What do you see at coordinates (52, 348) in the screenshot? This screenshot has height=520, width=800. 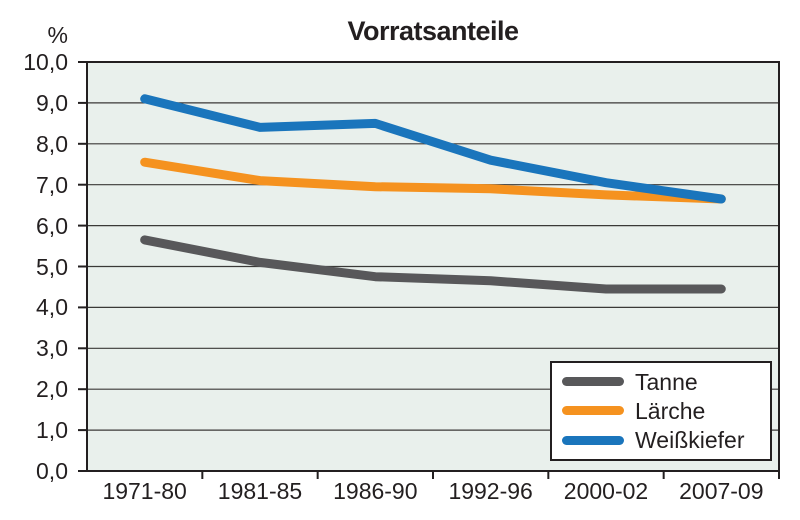 I see `y-tick-label: 3,0` at bounding box center [52, 348].